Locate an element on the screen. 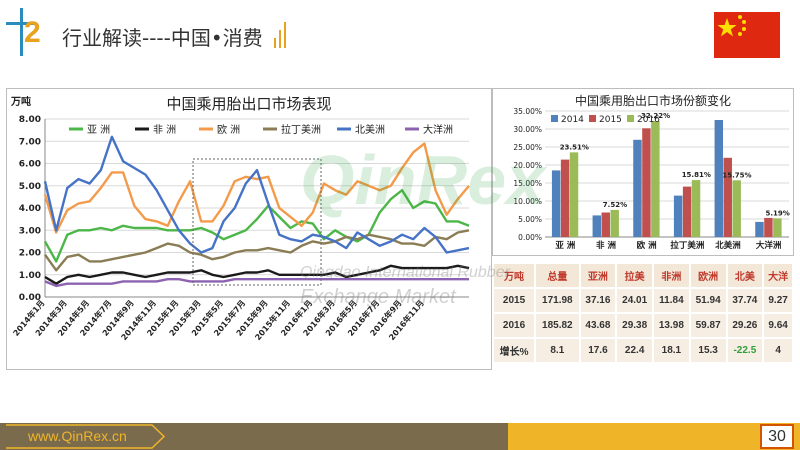  y-tick-label: 5.00 is located at coordinates (30, 187).